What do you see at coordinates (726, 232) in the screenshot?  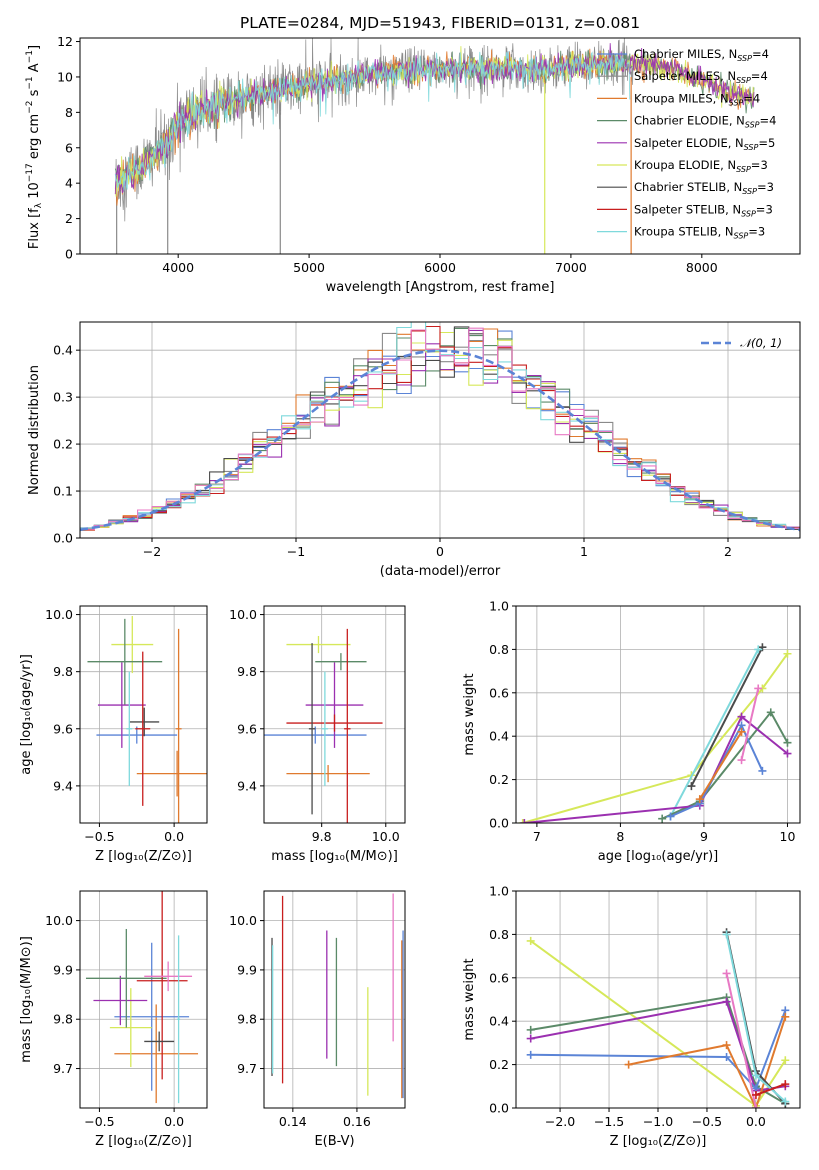 I see `legend-entry-8-part: , N` at bounding box center [726, 232].